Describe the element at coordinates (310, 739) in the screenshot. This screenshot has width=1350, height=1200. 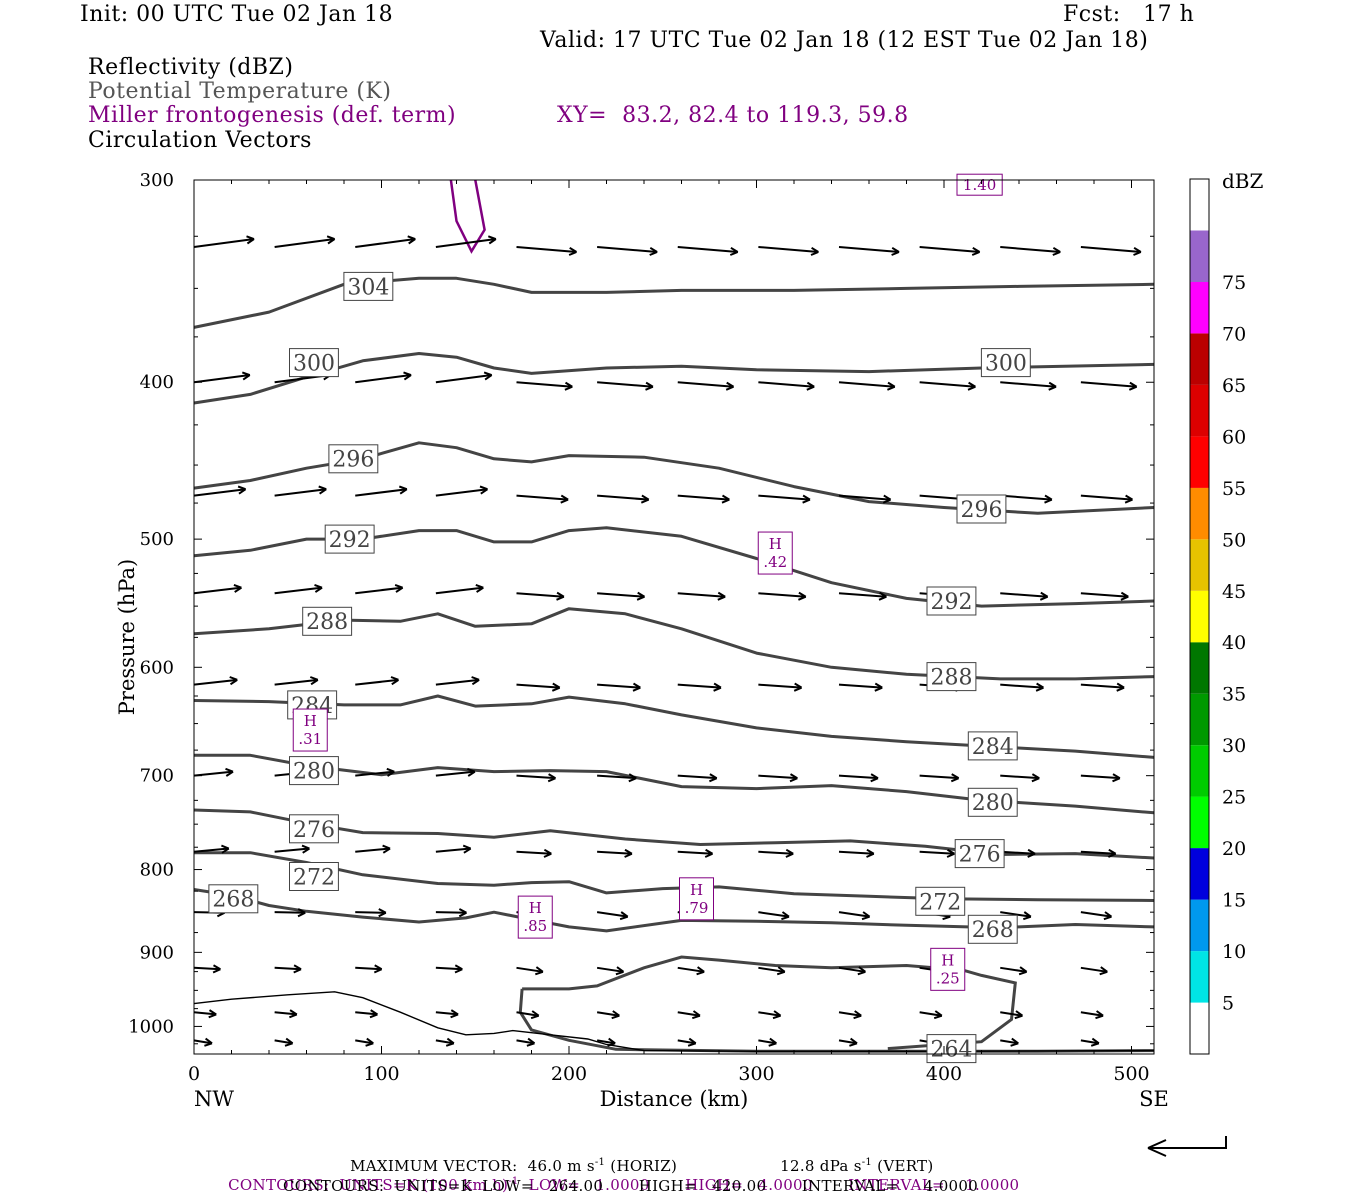
I see `fronto-max-value: .31` at that location.